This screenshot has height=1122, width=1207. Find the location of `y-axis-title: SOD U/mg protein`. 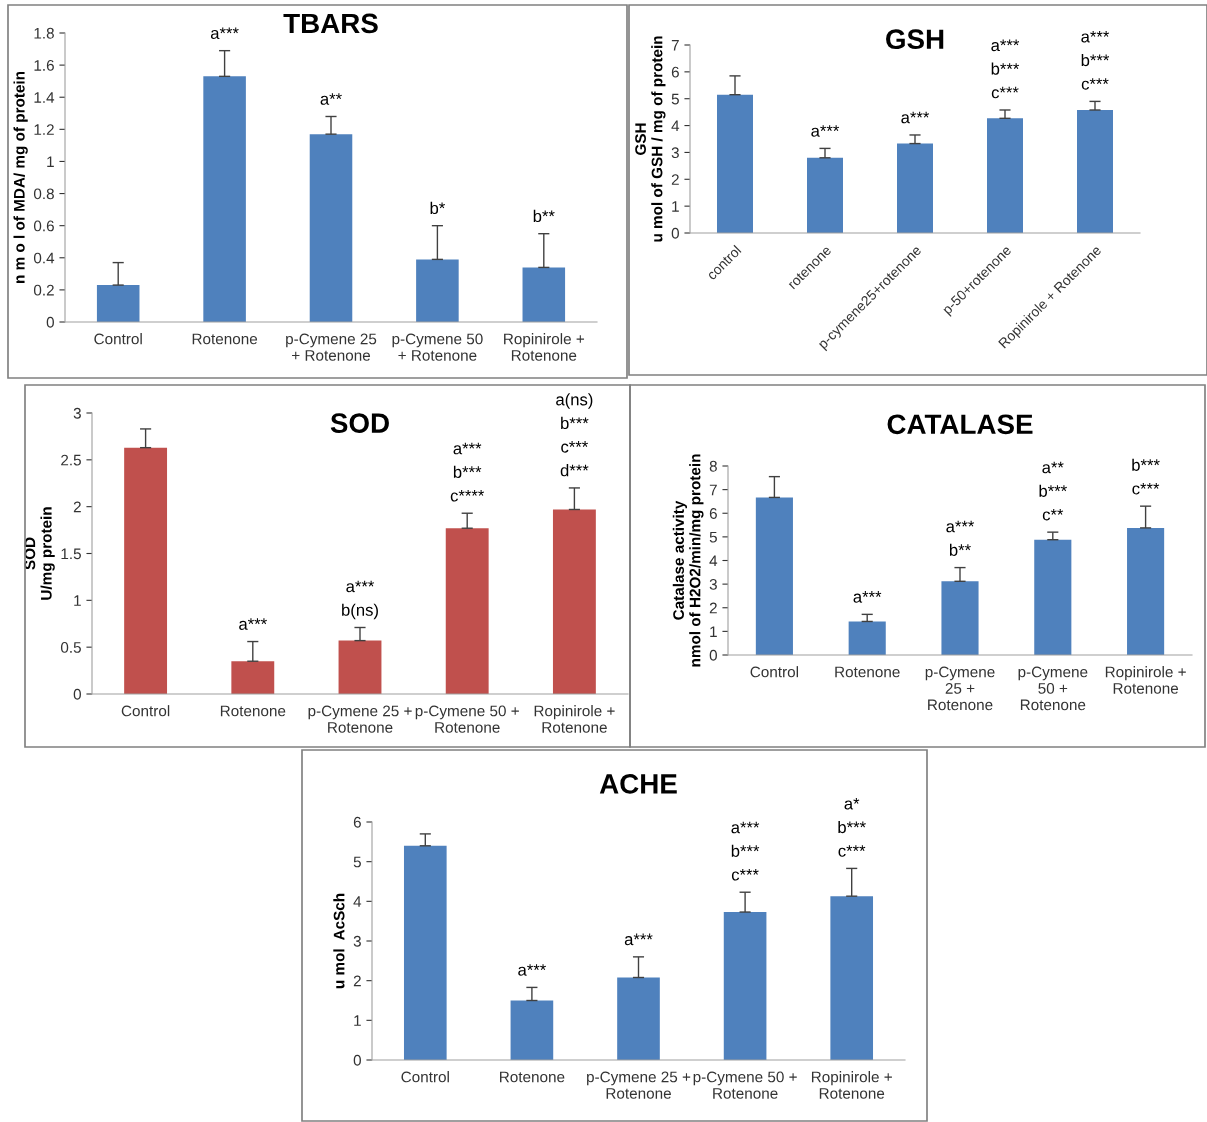

y-axis-title: SOD U/mg protein is located at coordinates (39, 553).